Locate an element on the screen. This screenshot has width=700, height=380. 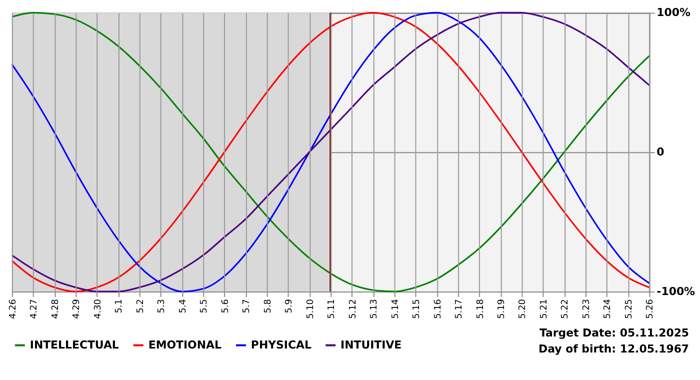
x-tick-label: 5.24 is located at coordinates (608, 308).